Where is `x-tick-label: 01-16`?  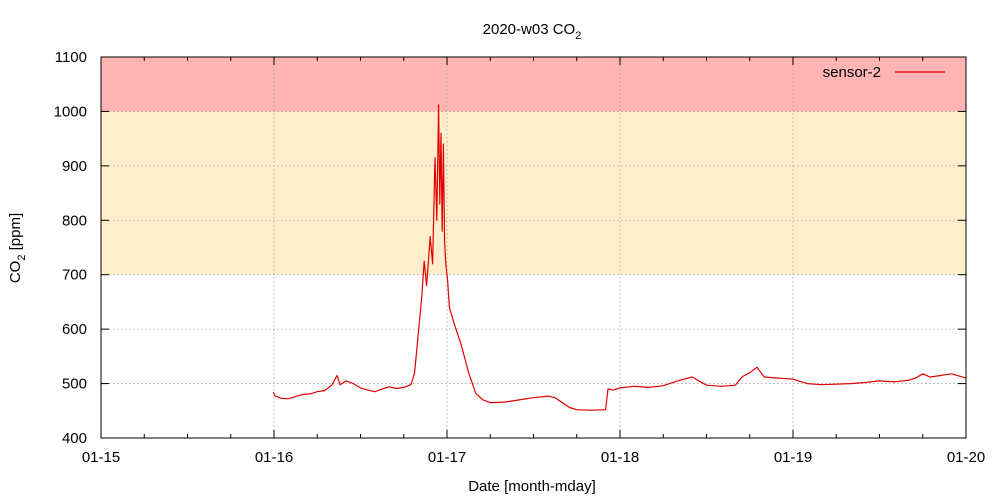
x-tick-label: 01-16 is located at coordinates (274, 457).